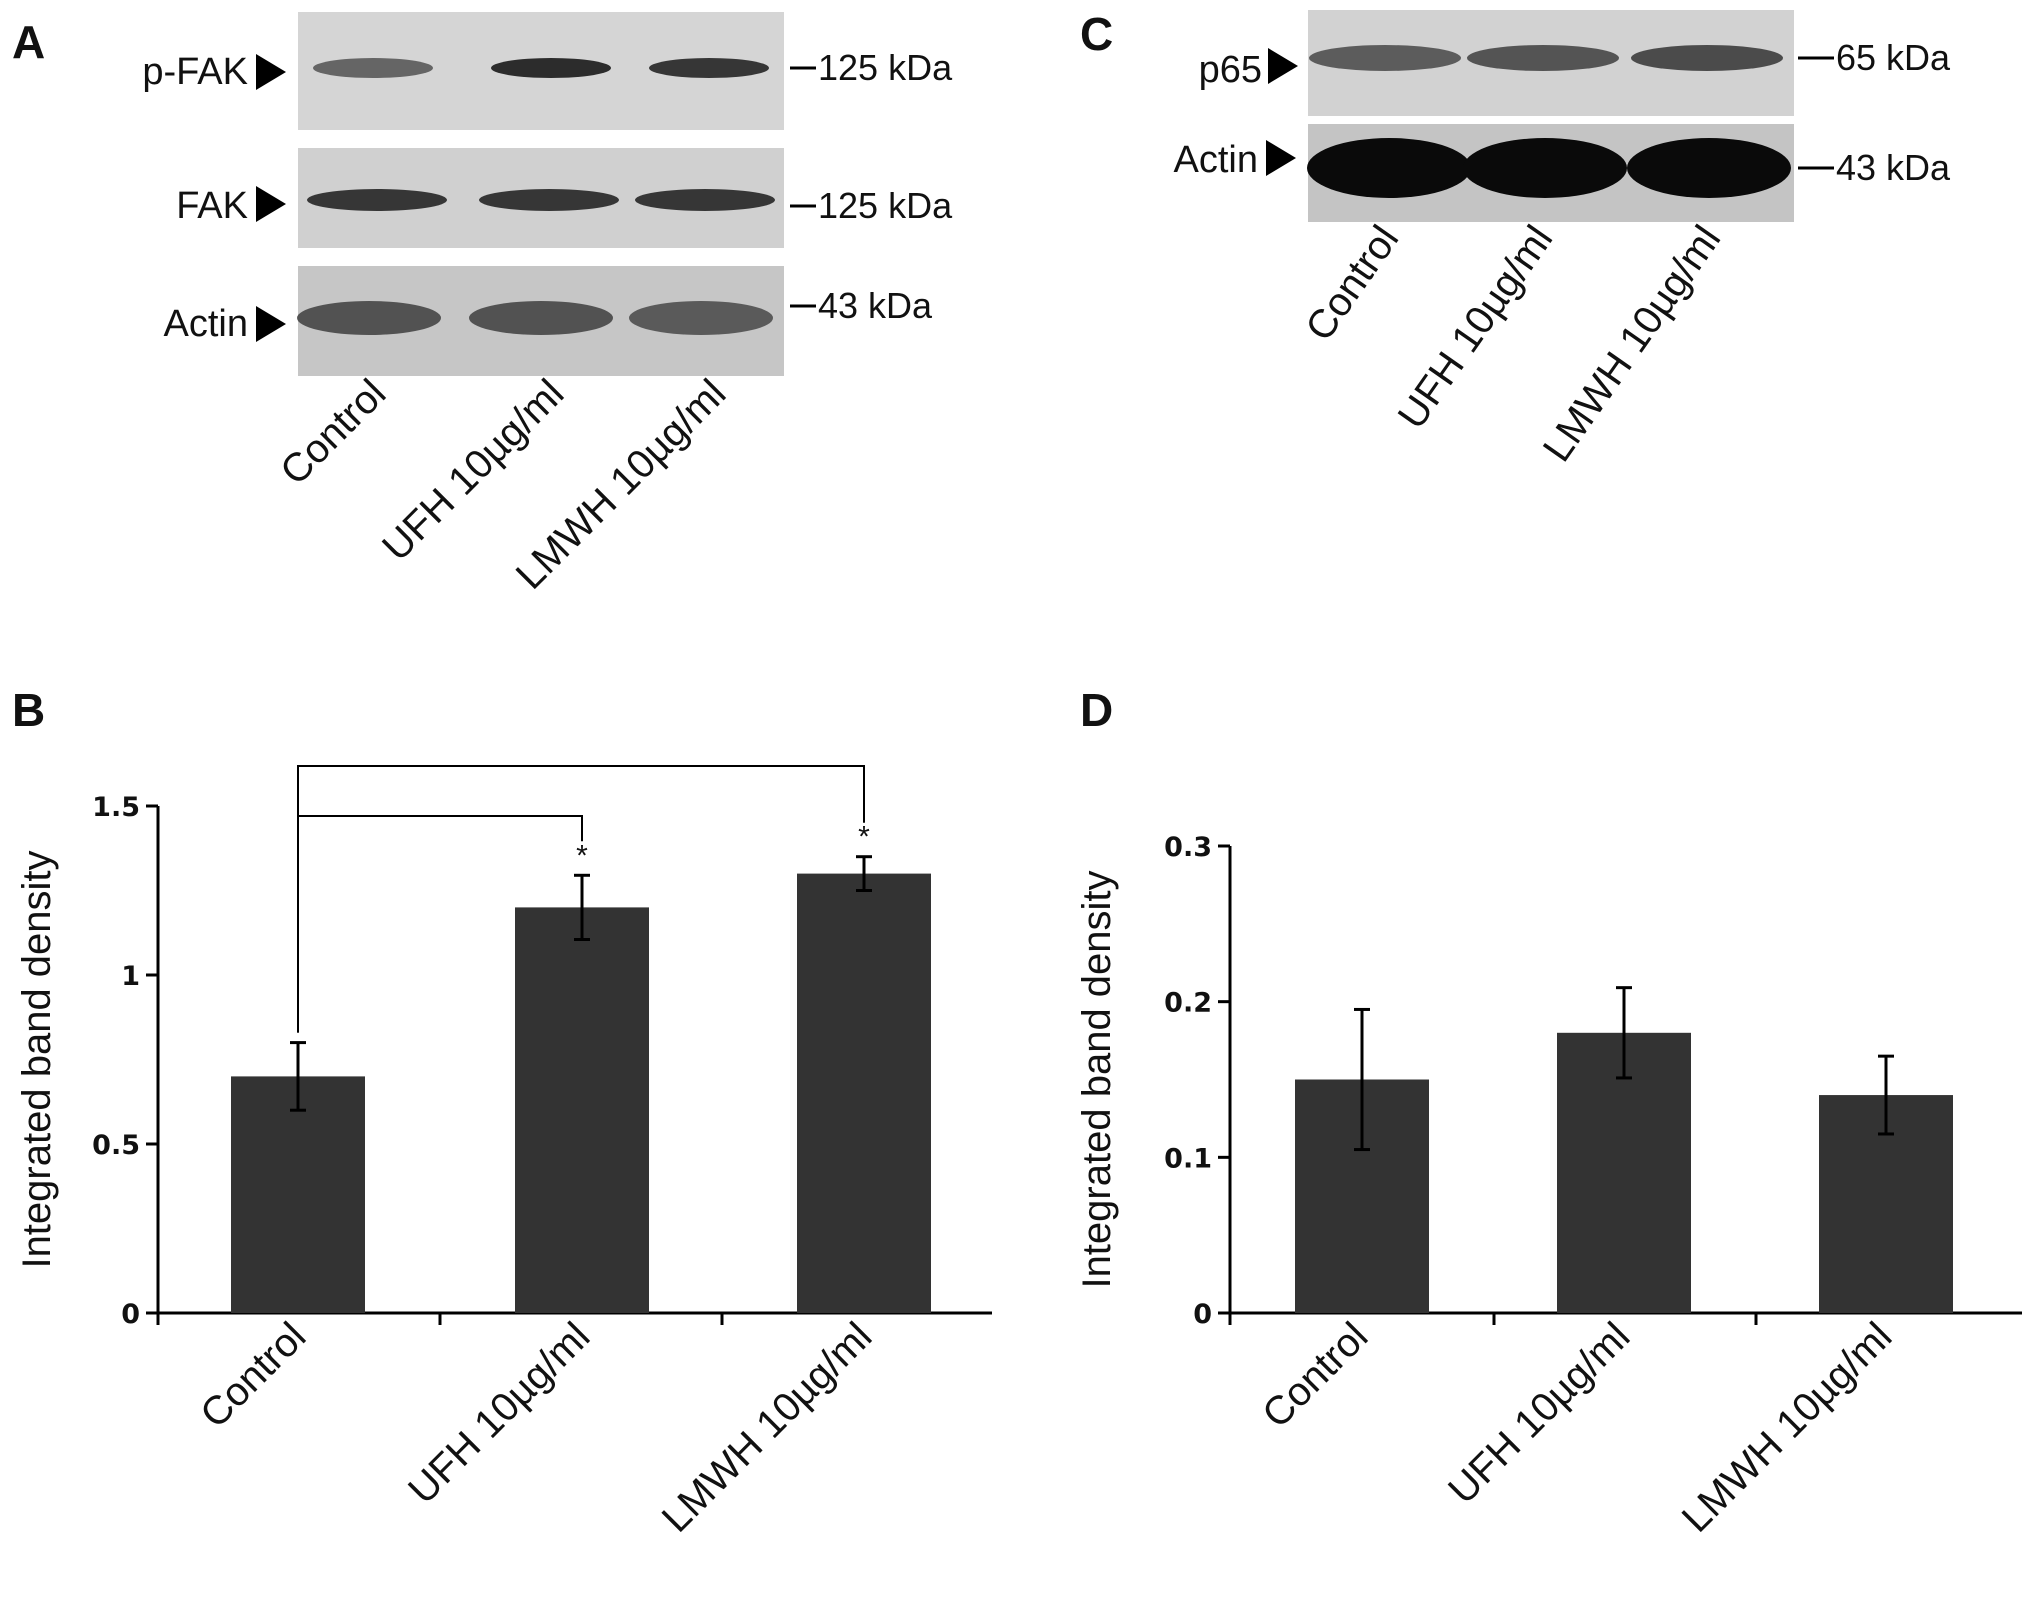  I want to click on blot-label-actin-c: Actin, so click(1216, 160).